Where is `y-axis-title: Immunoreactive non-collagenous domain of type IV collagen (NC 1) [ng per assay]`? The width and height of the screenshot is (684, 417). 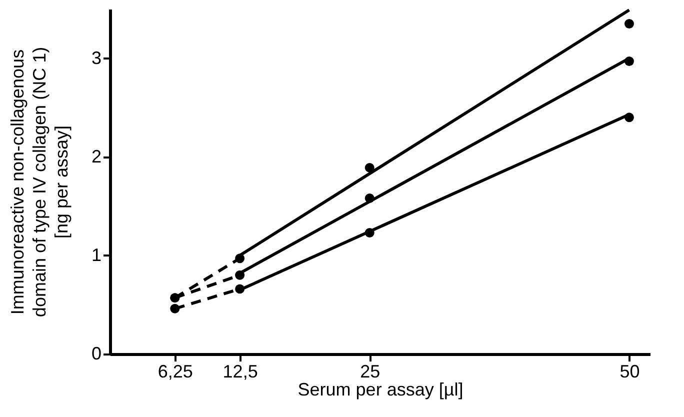
y-axis-title: Immunoreactive non-collagenous domain of type IV collagen (NC 1) [ng per assay] is located at coordinates (39, 182).